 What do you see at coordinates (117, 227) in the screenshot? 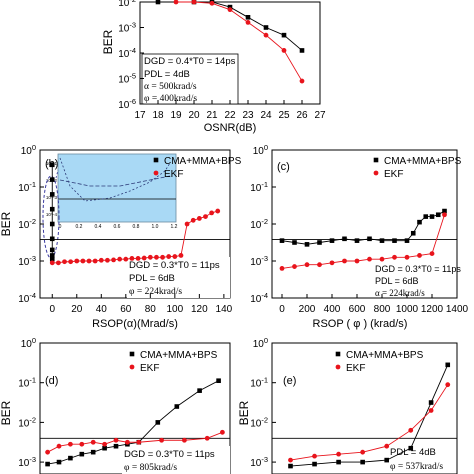
I see `inset-tick: 0.6` at bounding box center [117, 227].